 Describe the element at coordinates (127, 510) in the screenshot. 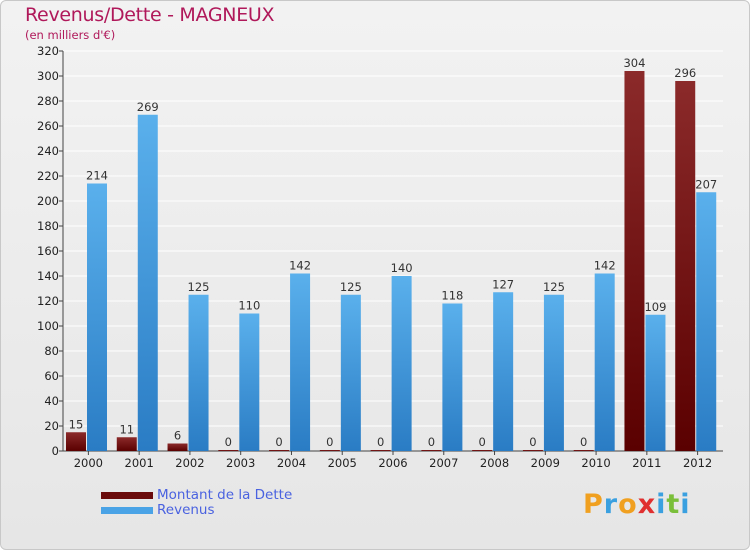

I see `legend-swatch-revenus` at that location.